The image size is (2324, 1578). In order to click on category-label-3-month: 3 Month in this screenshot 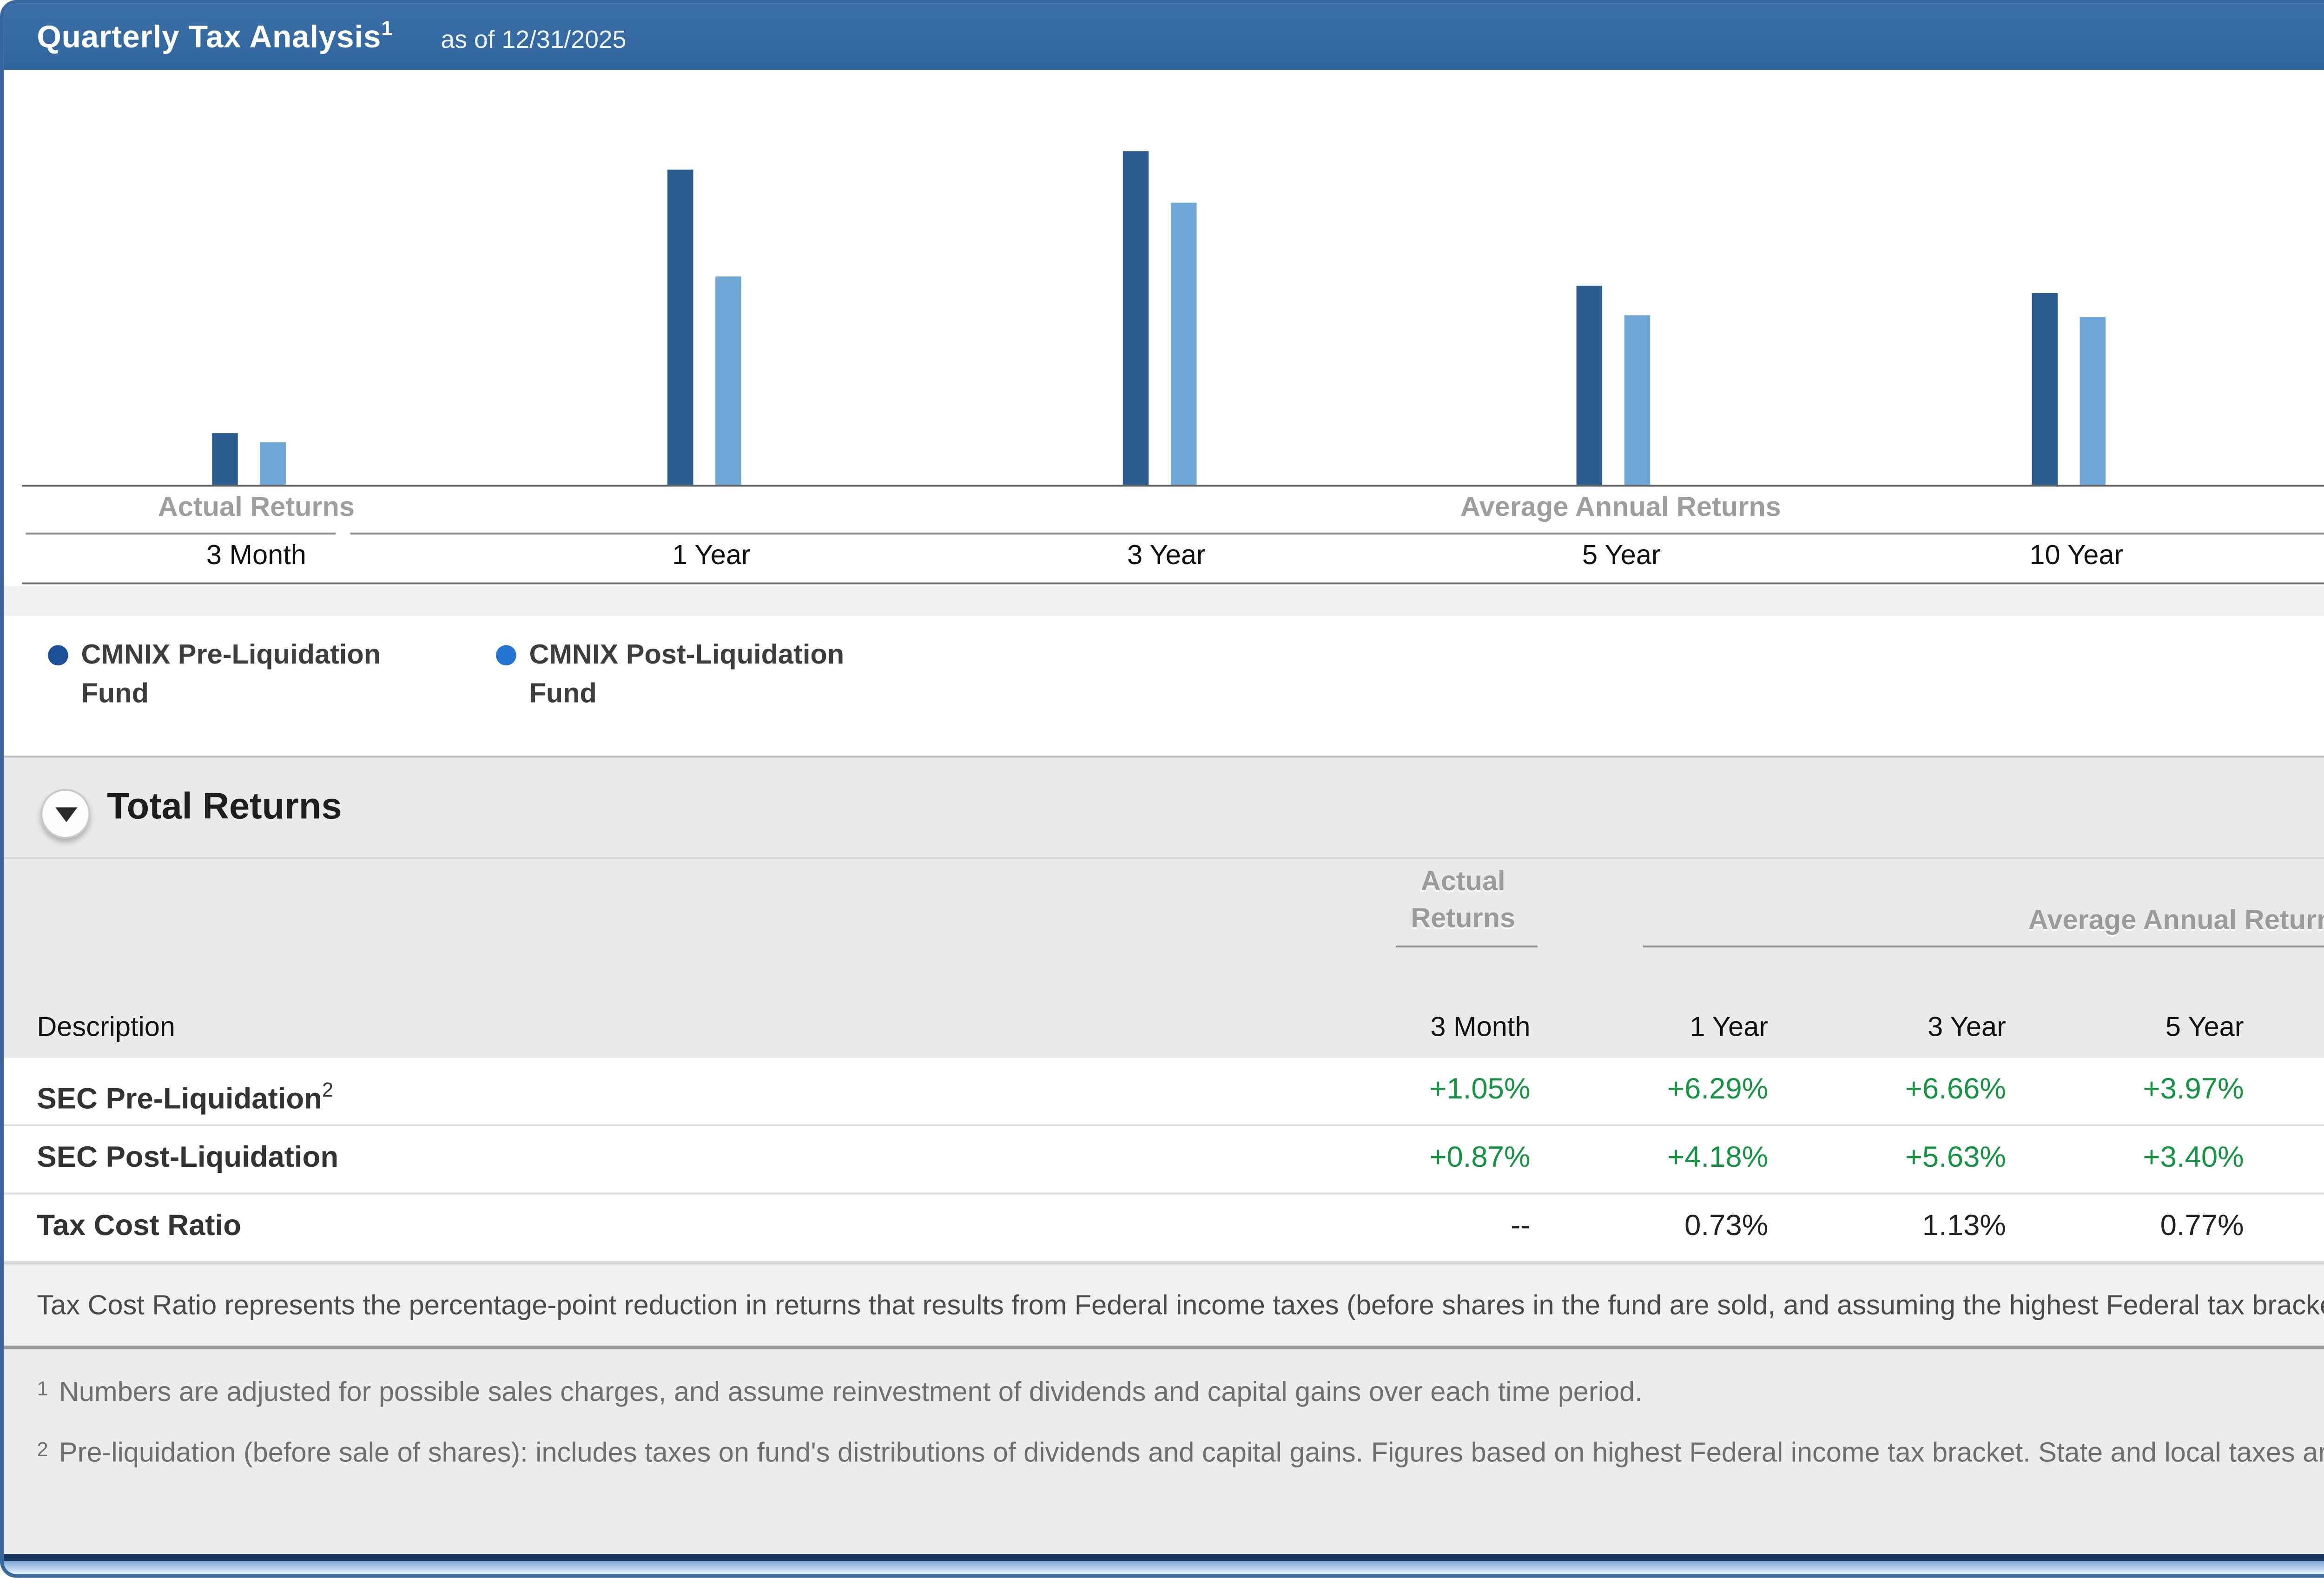, I will do `click(256, 556)`.